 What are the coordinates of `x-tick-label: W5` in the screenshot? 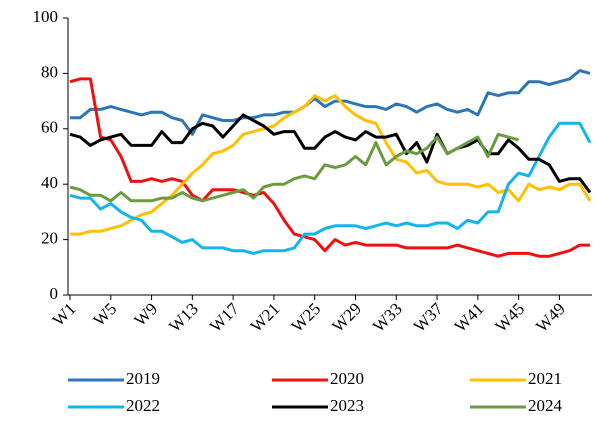 It's located at (105, 314).